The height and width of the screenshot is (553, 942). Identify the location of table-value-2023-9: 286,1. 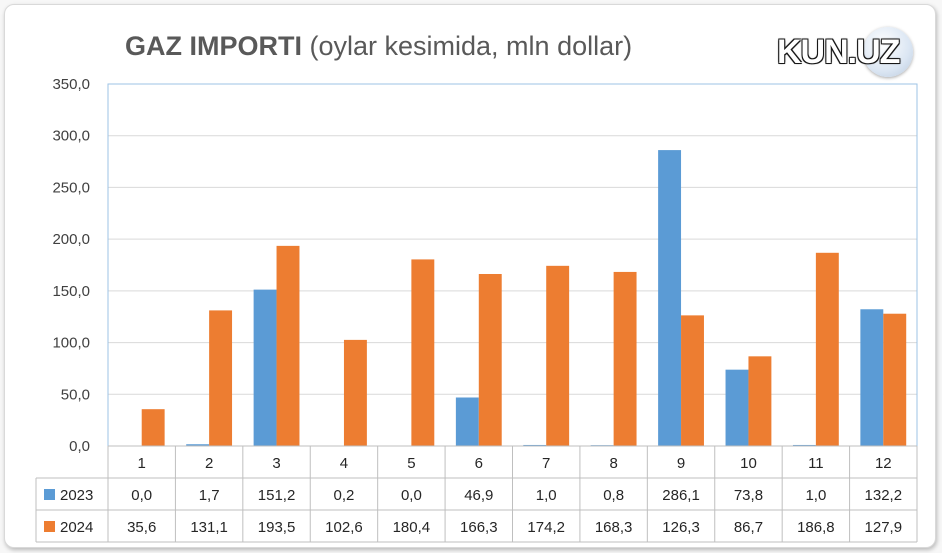
(681, 495).